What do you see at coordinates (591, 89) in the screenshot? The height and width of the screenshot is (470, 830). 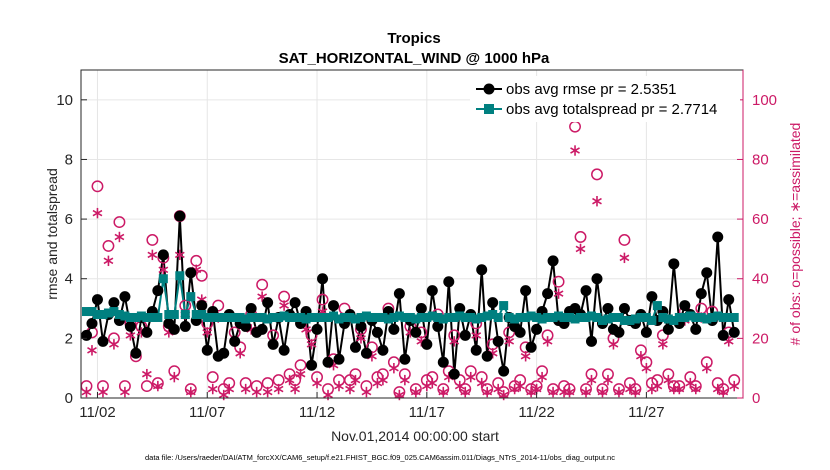 I see `legend-rmse-label: obs avg rmse pr = 2.5351` at bounding box center [591, 89].